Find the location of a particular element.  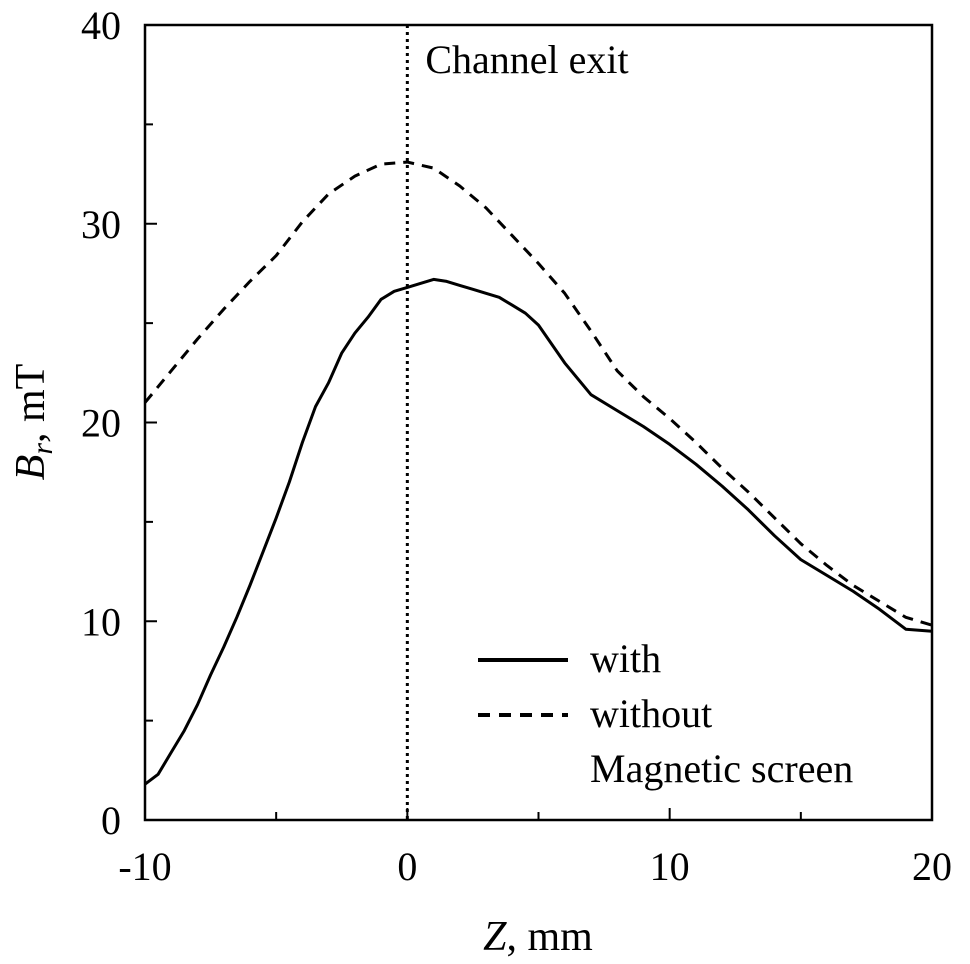

y-axis-label: Br, mT is located at coordinates (33, 422).